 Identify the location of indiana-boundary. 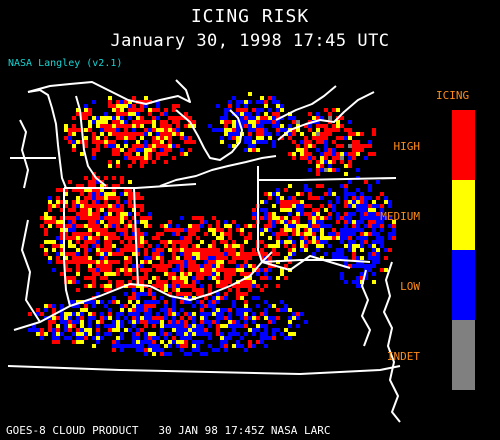
(67, 247).